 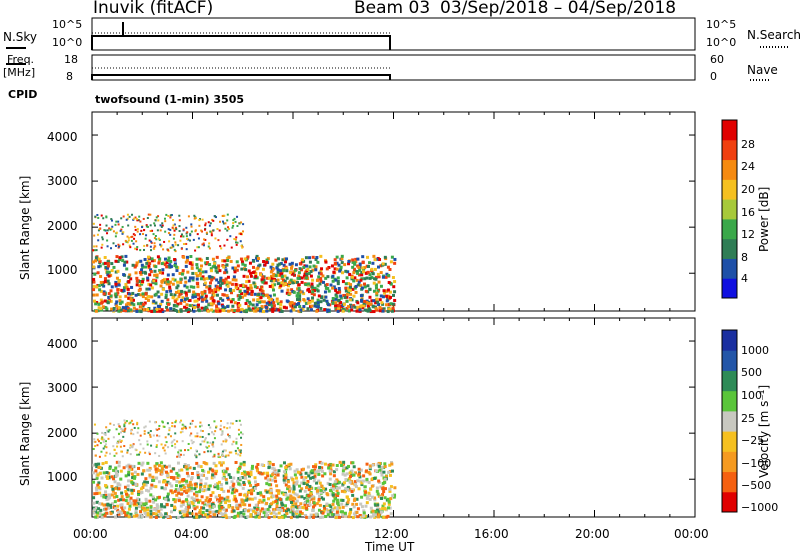 What do you see at coordinates (23, 94) in the screenshot?
I see `cpid-label: CPID` at bounding box center [23, 94].